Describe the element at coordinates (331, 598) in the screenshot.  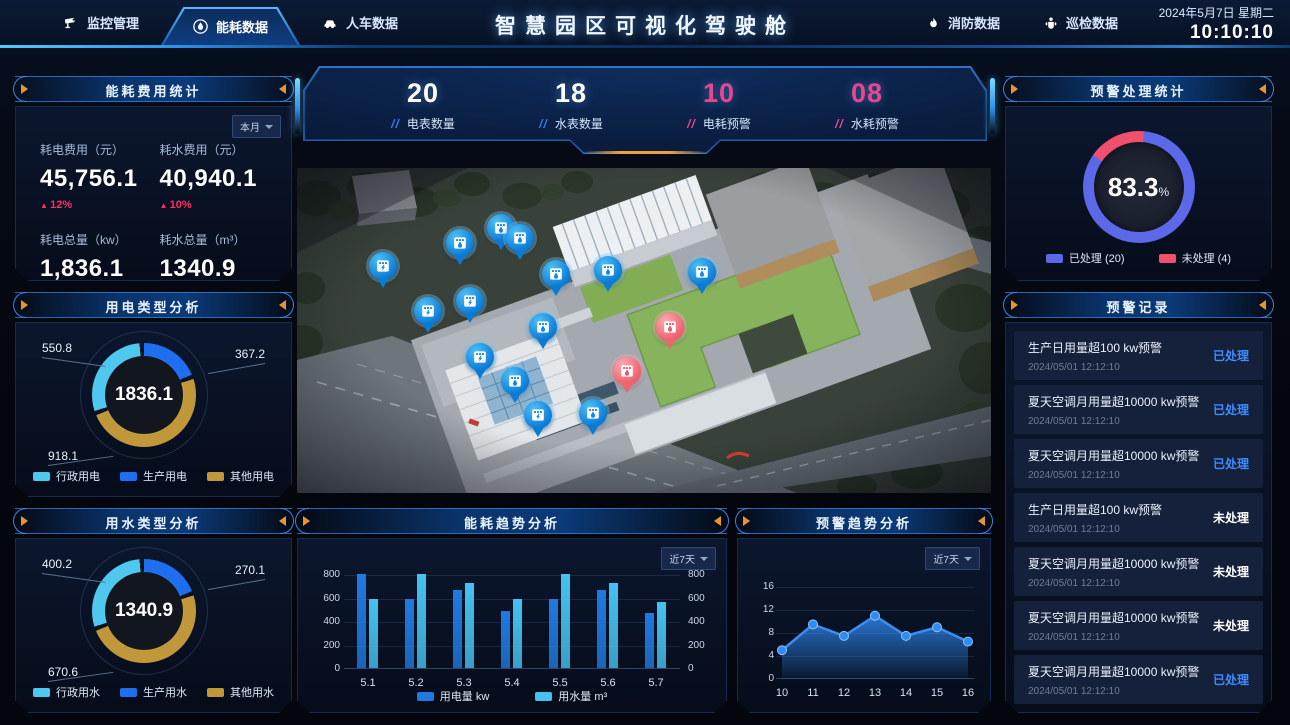
I see `y-axis-tick: 600` at that location.